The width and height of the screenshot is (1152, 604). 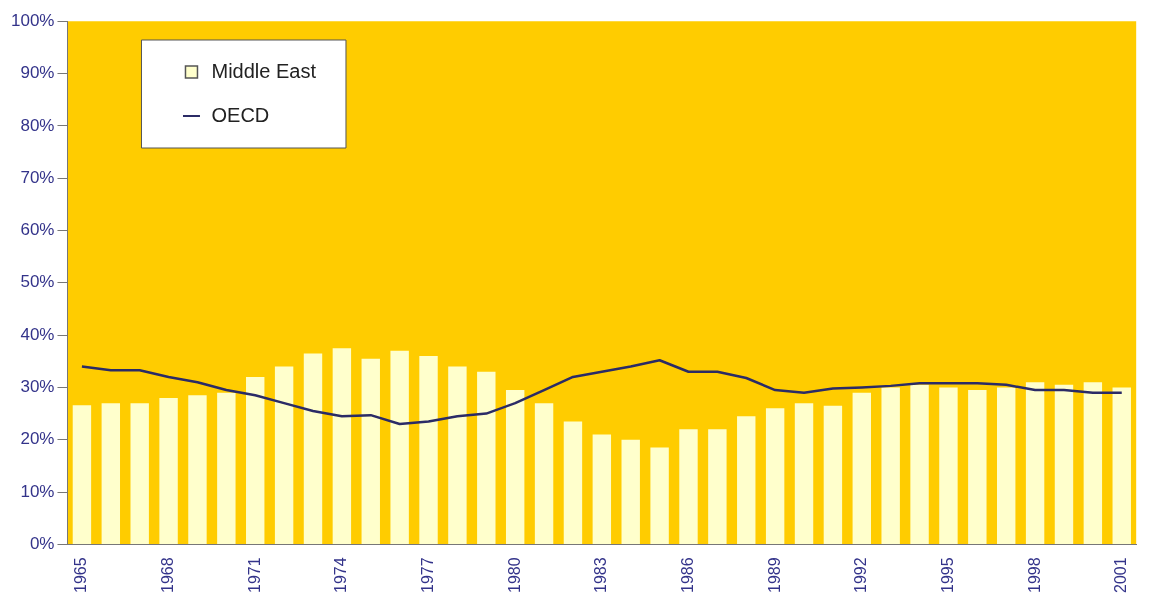 I want to click on y-tick-label: 100%, so click(x=33, y=20).